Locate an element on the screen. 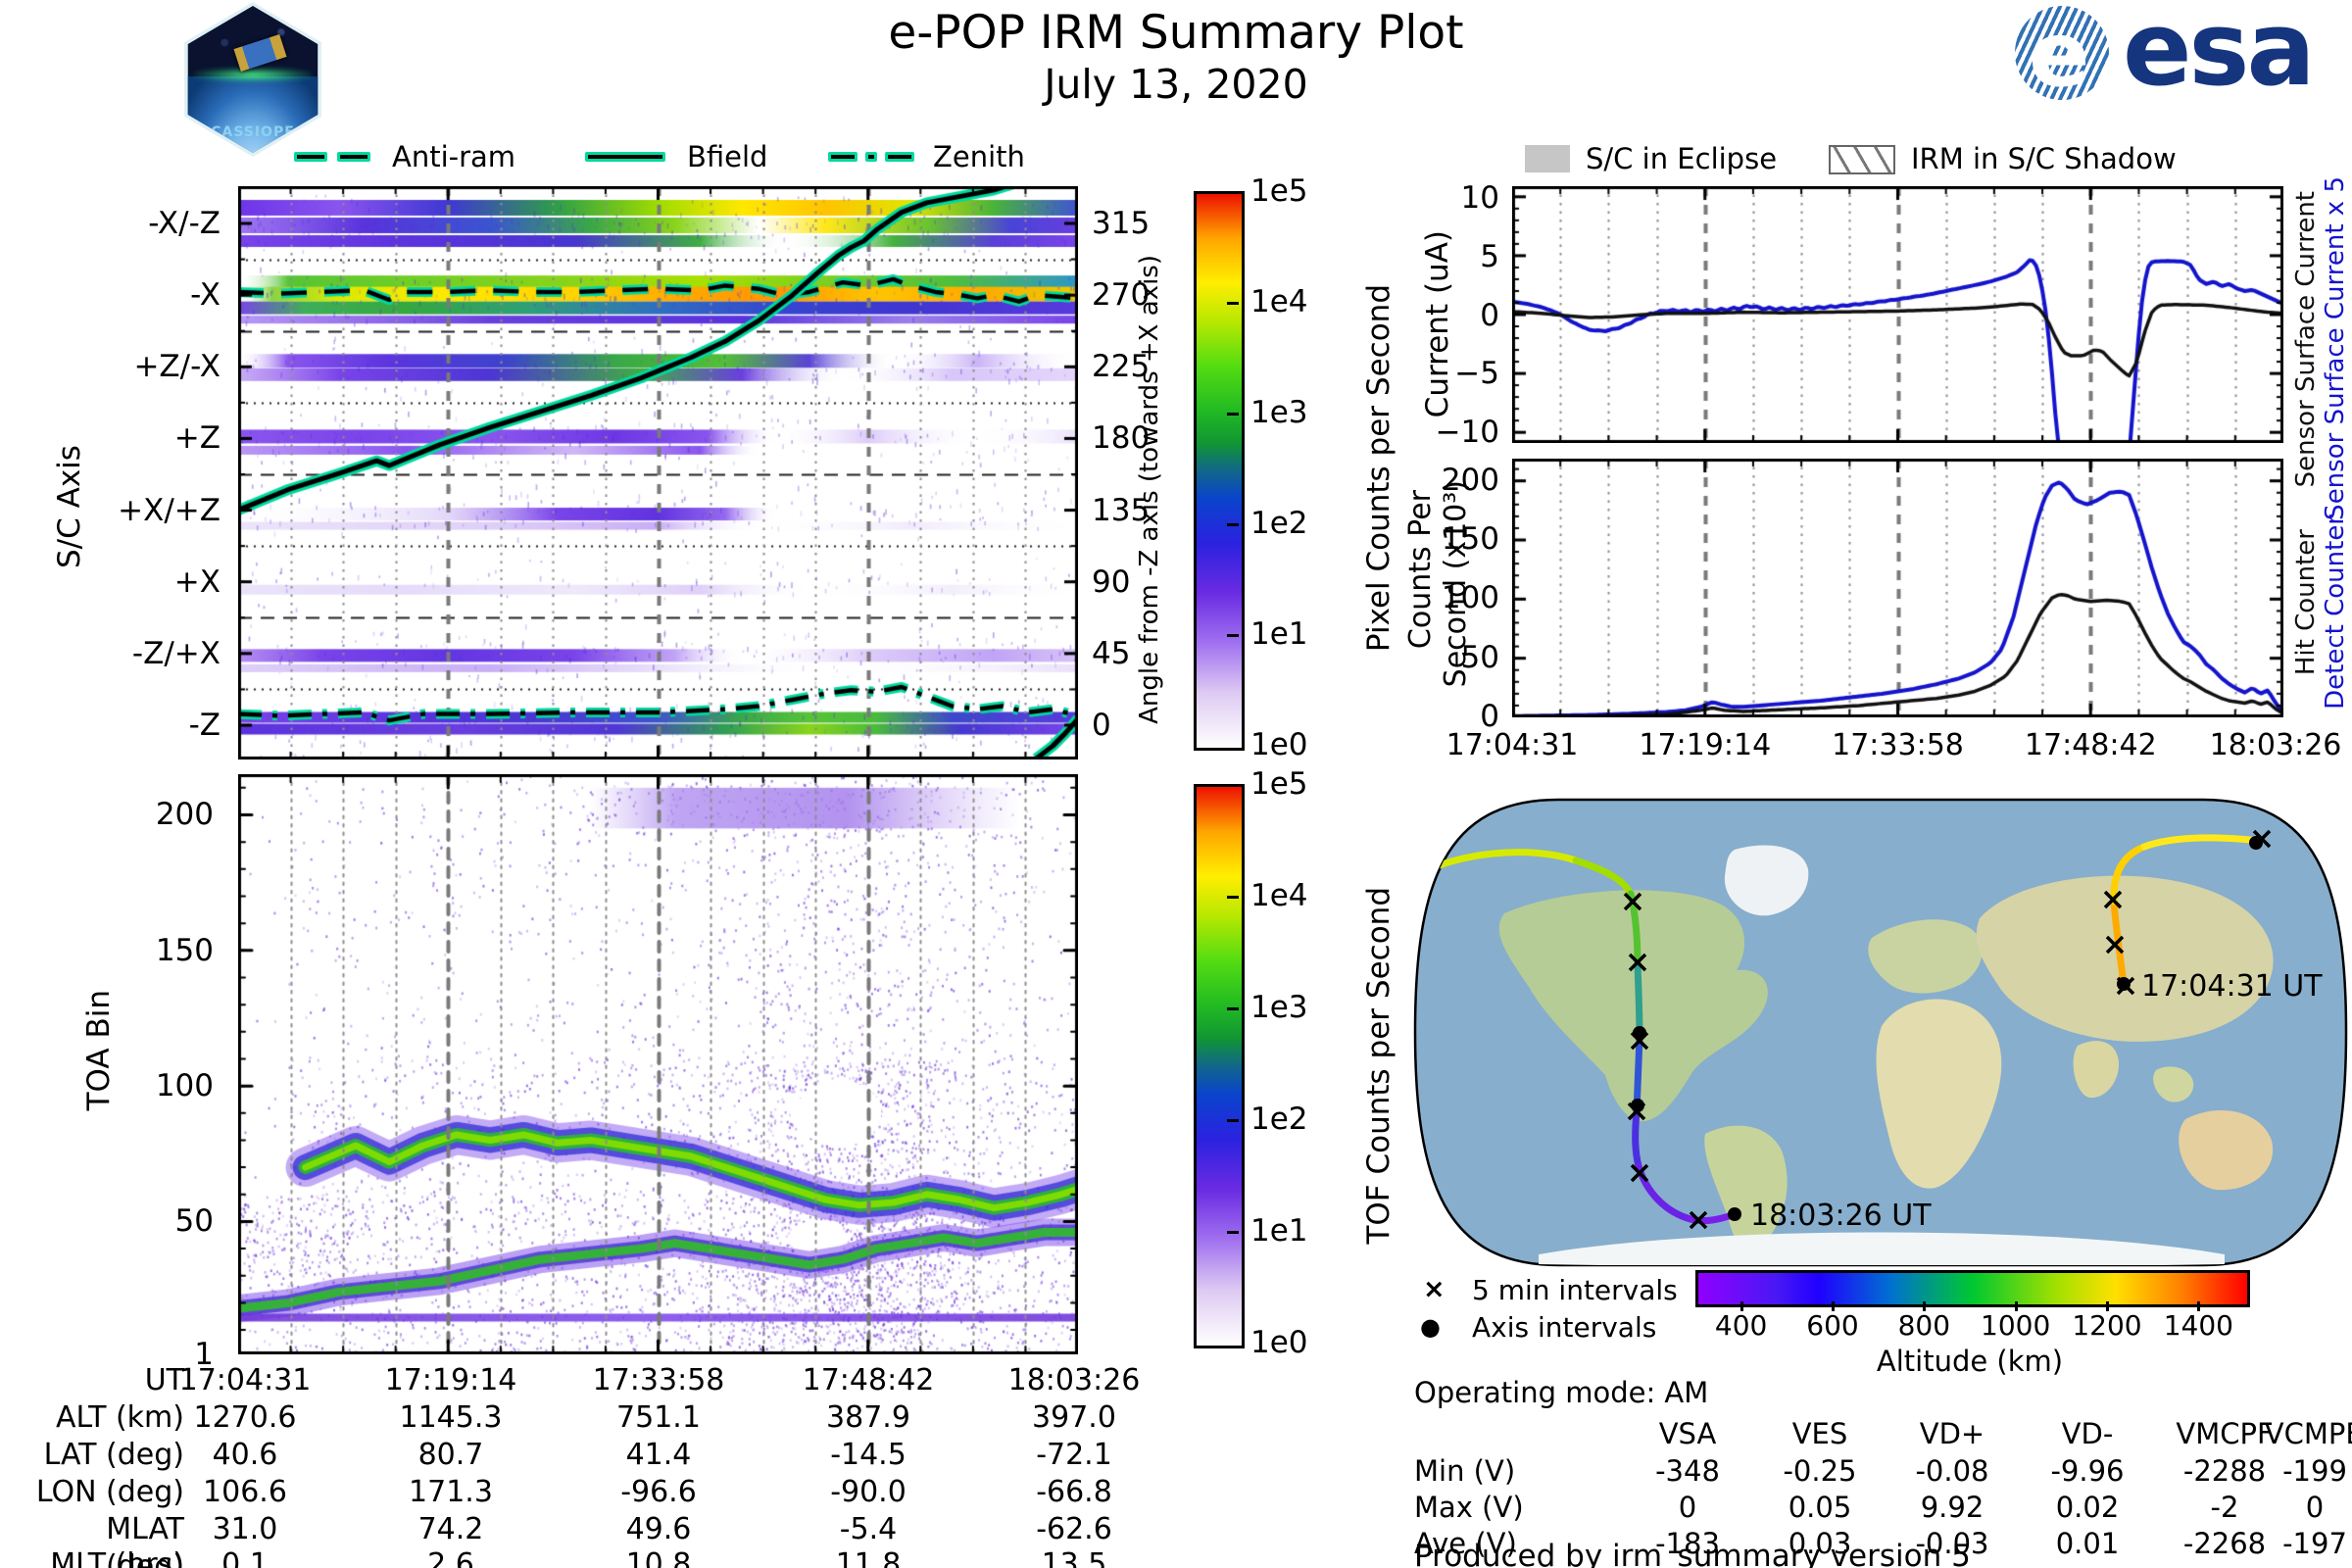 Image resolution: width=2352 pixels, height=1568 pixels. ephemeris-value: 171.3 is located at coordinates (451, 1492).